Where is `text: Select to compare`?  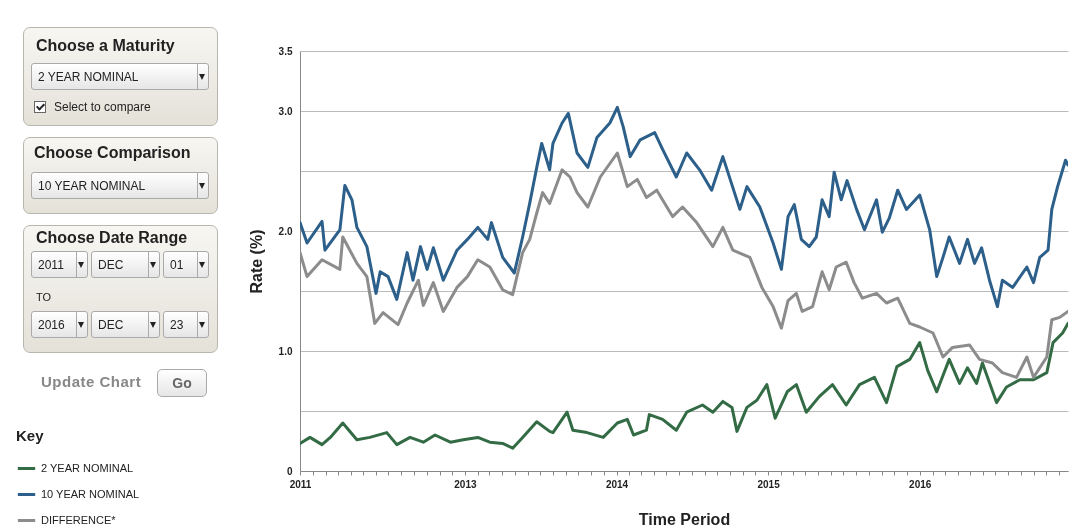
text: Select to compare is located at coordinates (102, 107).